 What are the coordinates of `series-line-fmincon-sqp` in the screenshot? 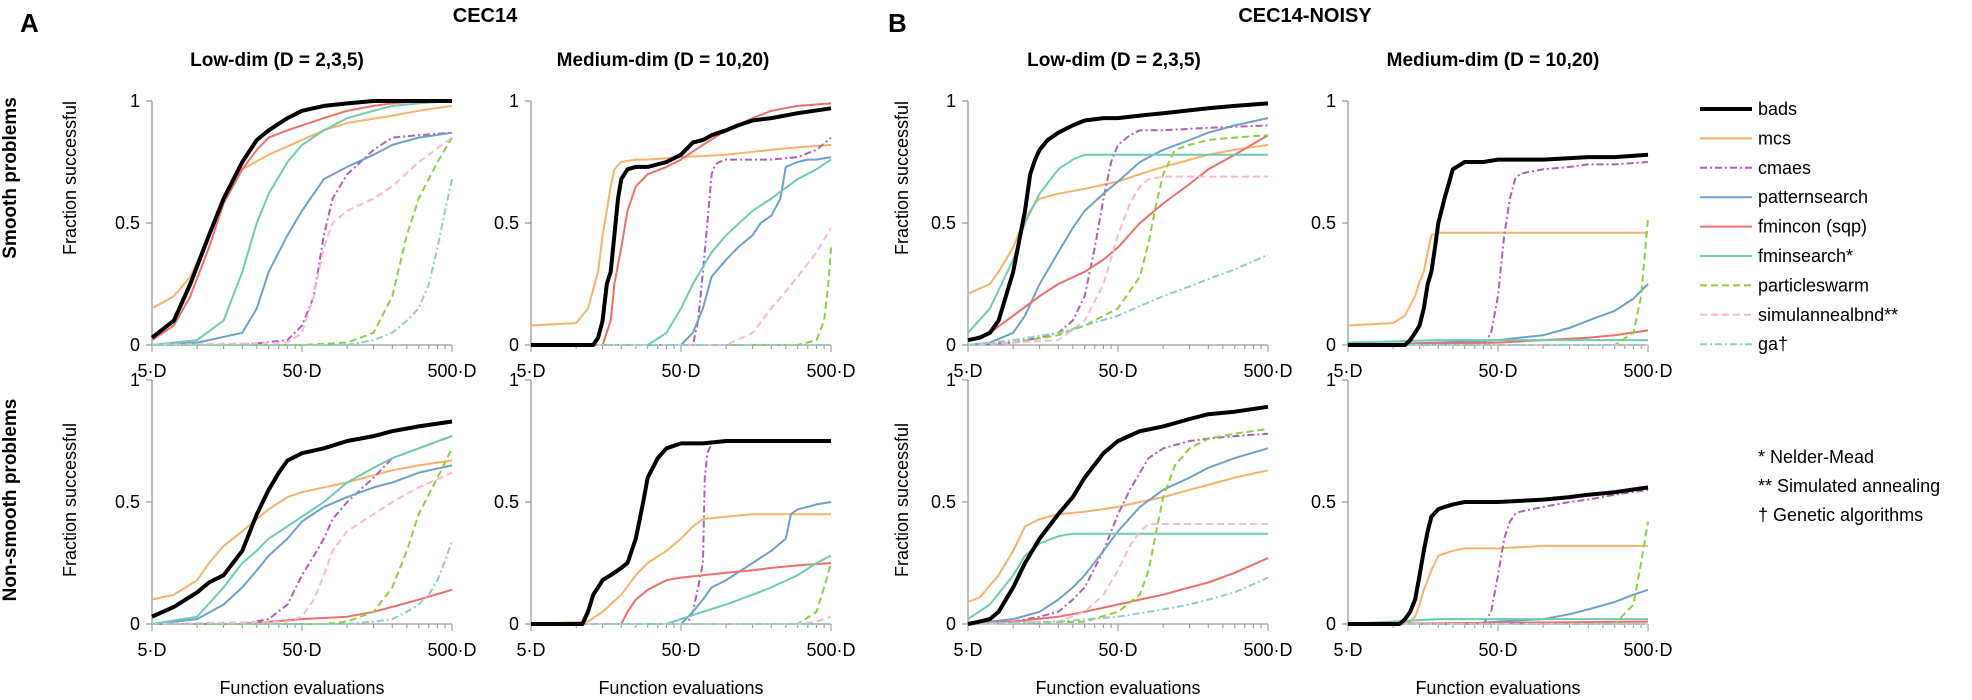 It's located at (681, 593).